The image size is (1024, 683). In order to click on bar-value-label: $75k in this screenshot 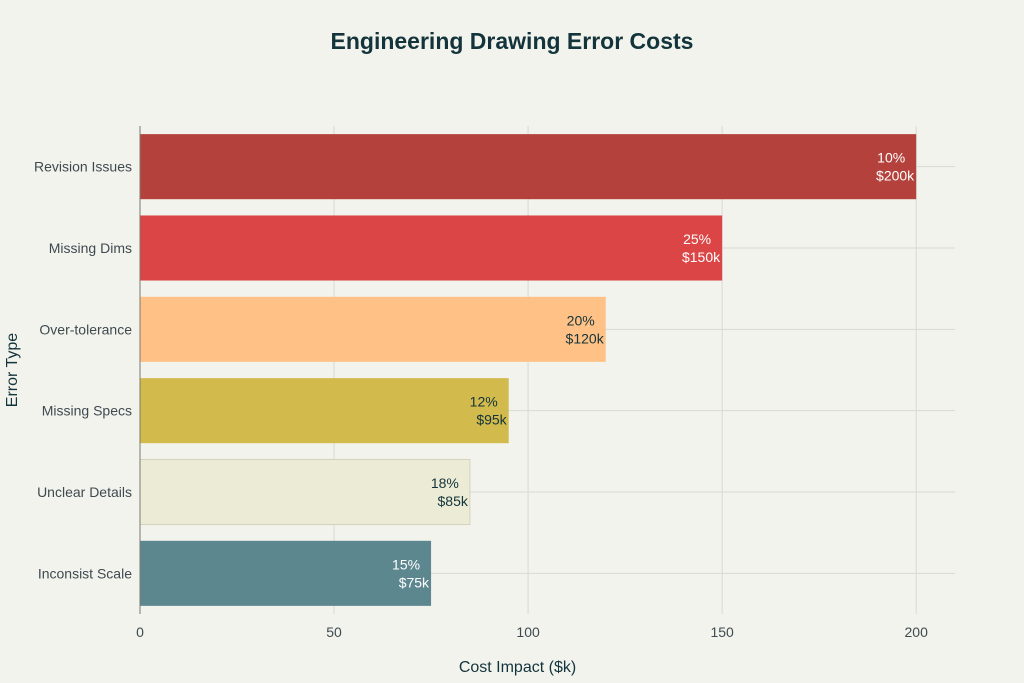, I will do `click(414, 582)`.